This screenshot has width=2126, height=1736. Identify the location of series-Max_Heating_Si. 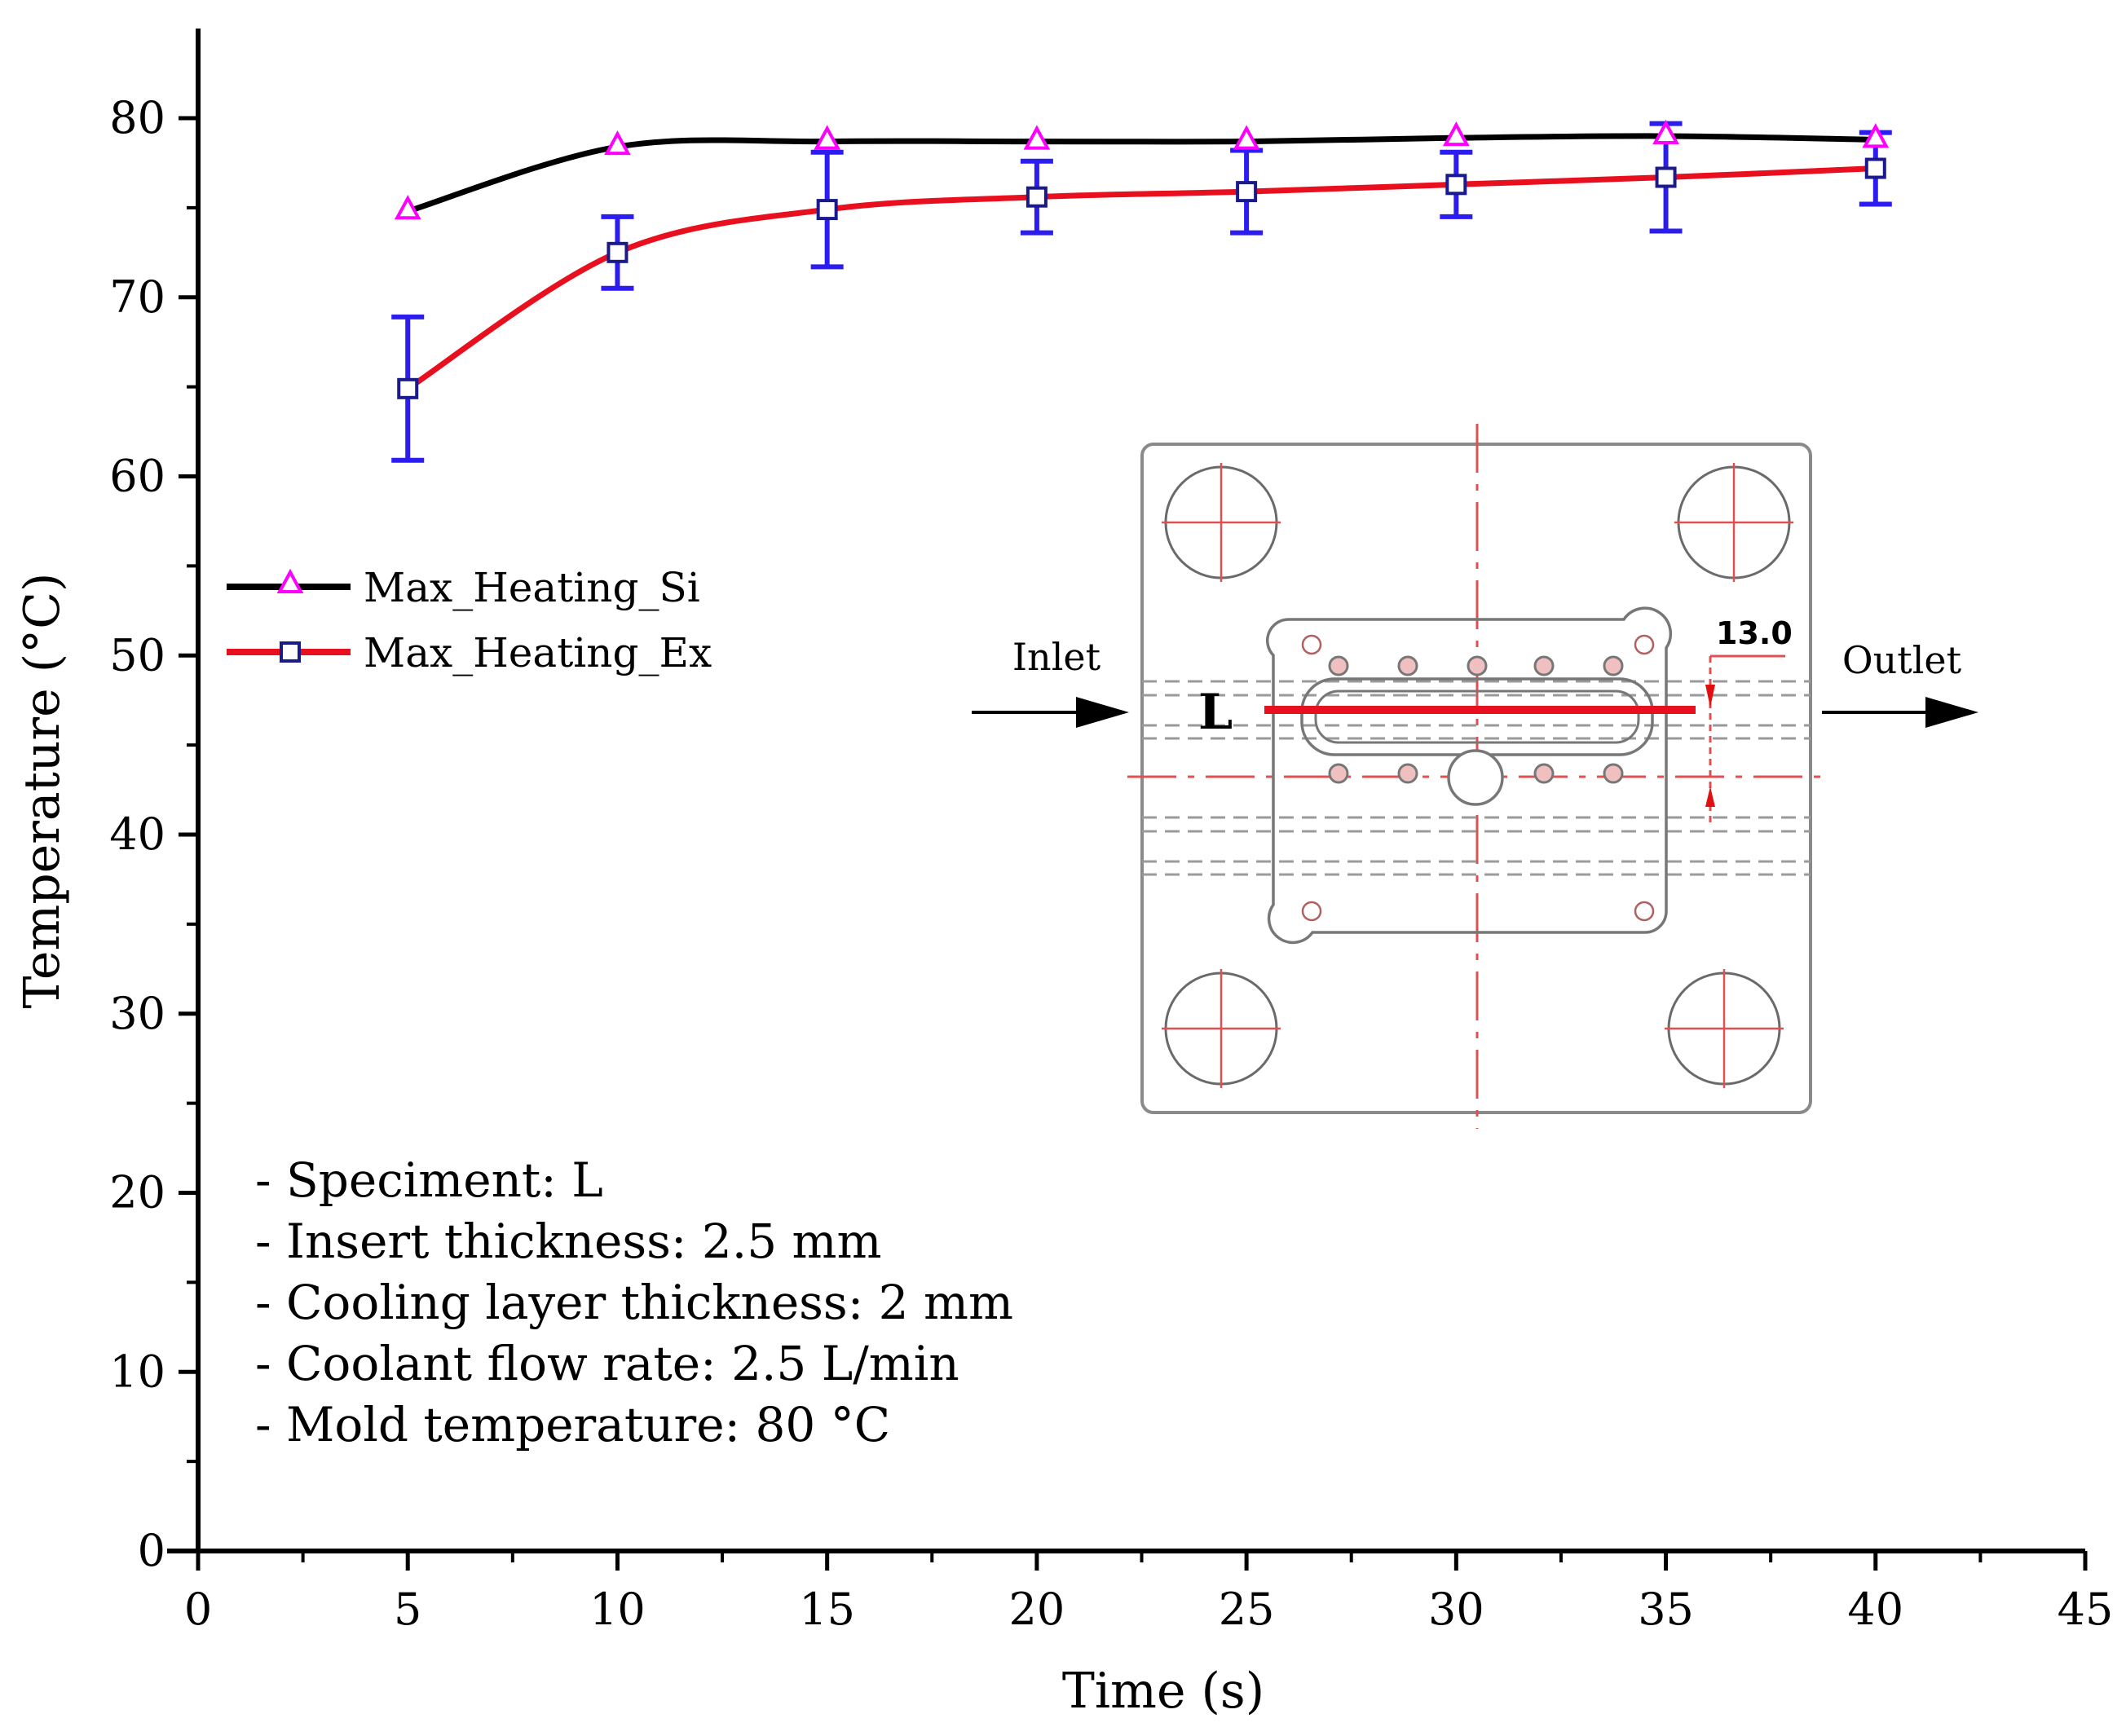
(1142, 169).